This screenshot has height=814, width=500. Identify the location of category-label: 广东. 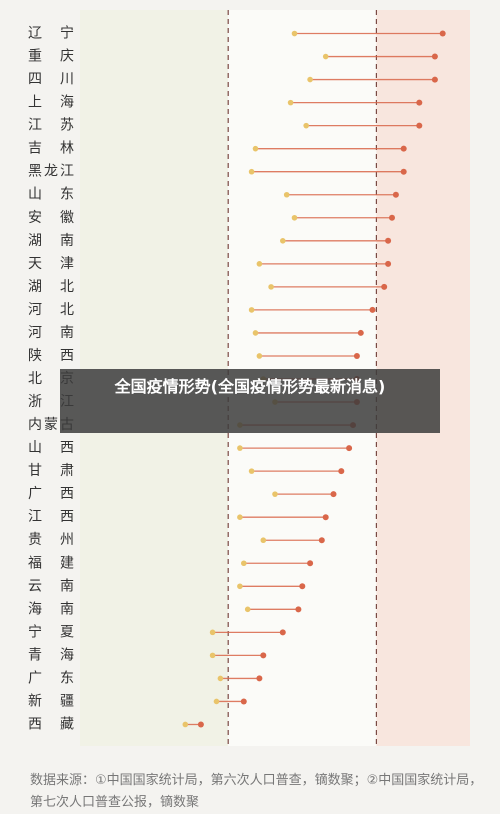
(51, 678).